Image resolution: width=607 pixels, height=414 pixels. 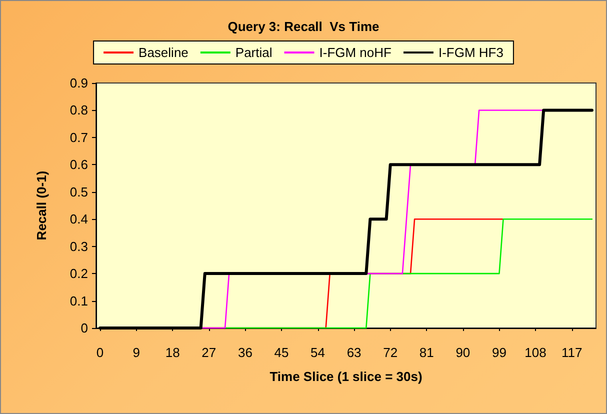 I want to click on legend-label: Partial, so click(x=253, y=52).